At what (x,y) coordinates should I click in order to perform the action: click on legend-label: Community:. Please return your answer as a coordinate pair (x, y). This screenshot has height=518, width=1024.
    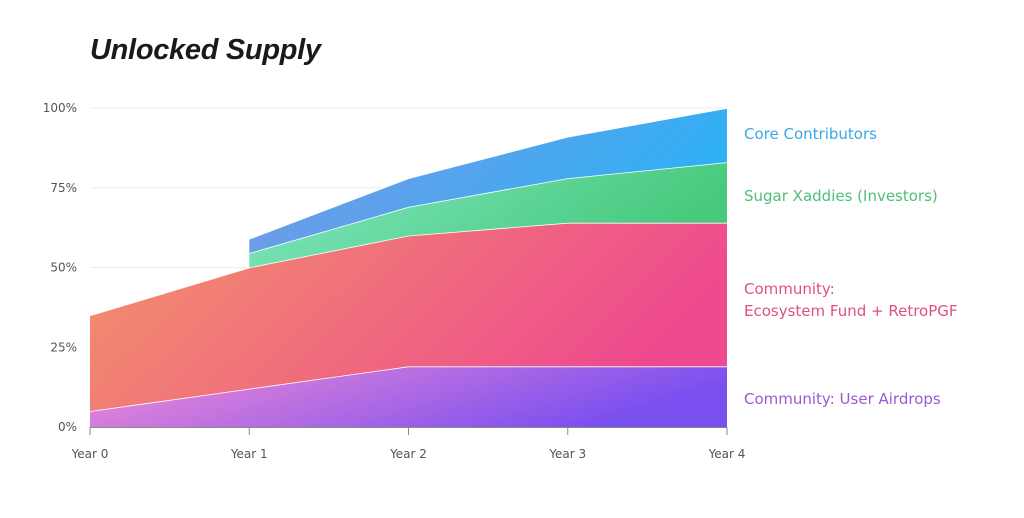
    Looking at the image, I should click on (789, 289).